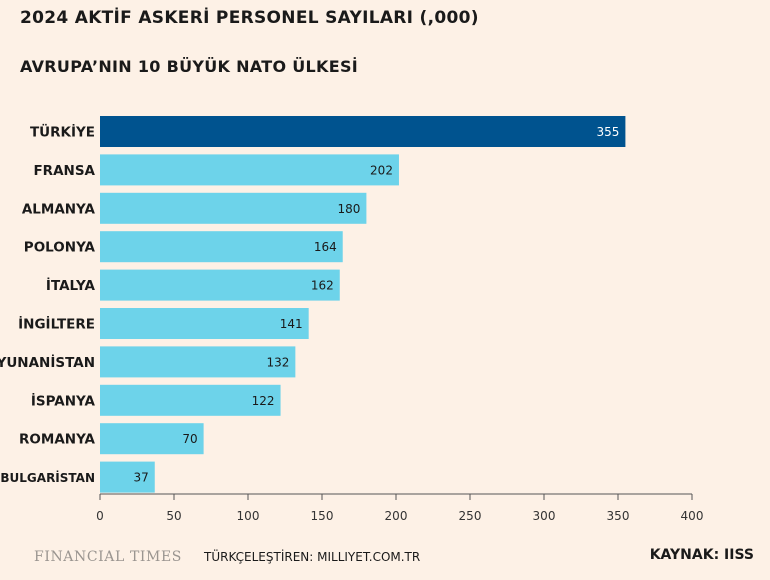 The width and height of the screenshot is (770, 580). Describe the element at coordinates (60, 248) in the screenshot. I see `category-label: POLONYA` at that location.